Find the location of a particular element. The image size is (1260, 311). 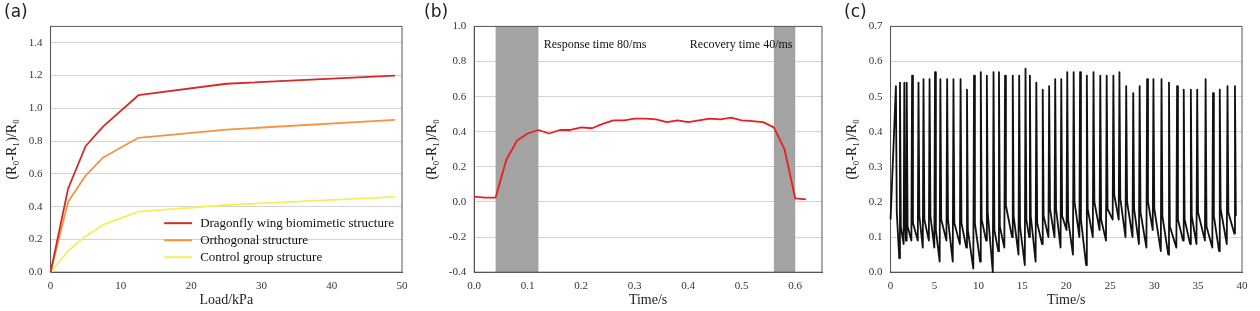

x-tick-label: 0.3 is located at coordinates (635, 284).